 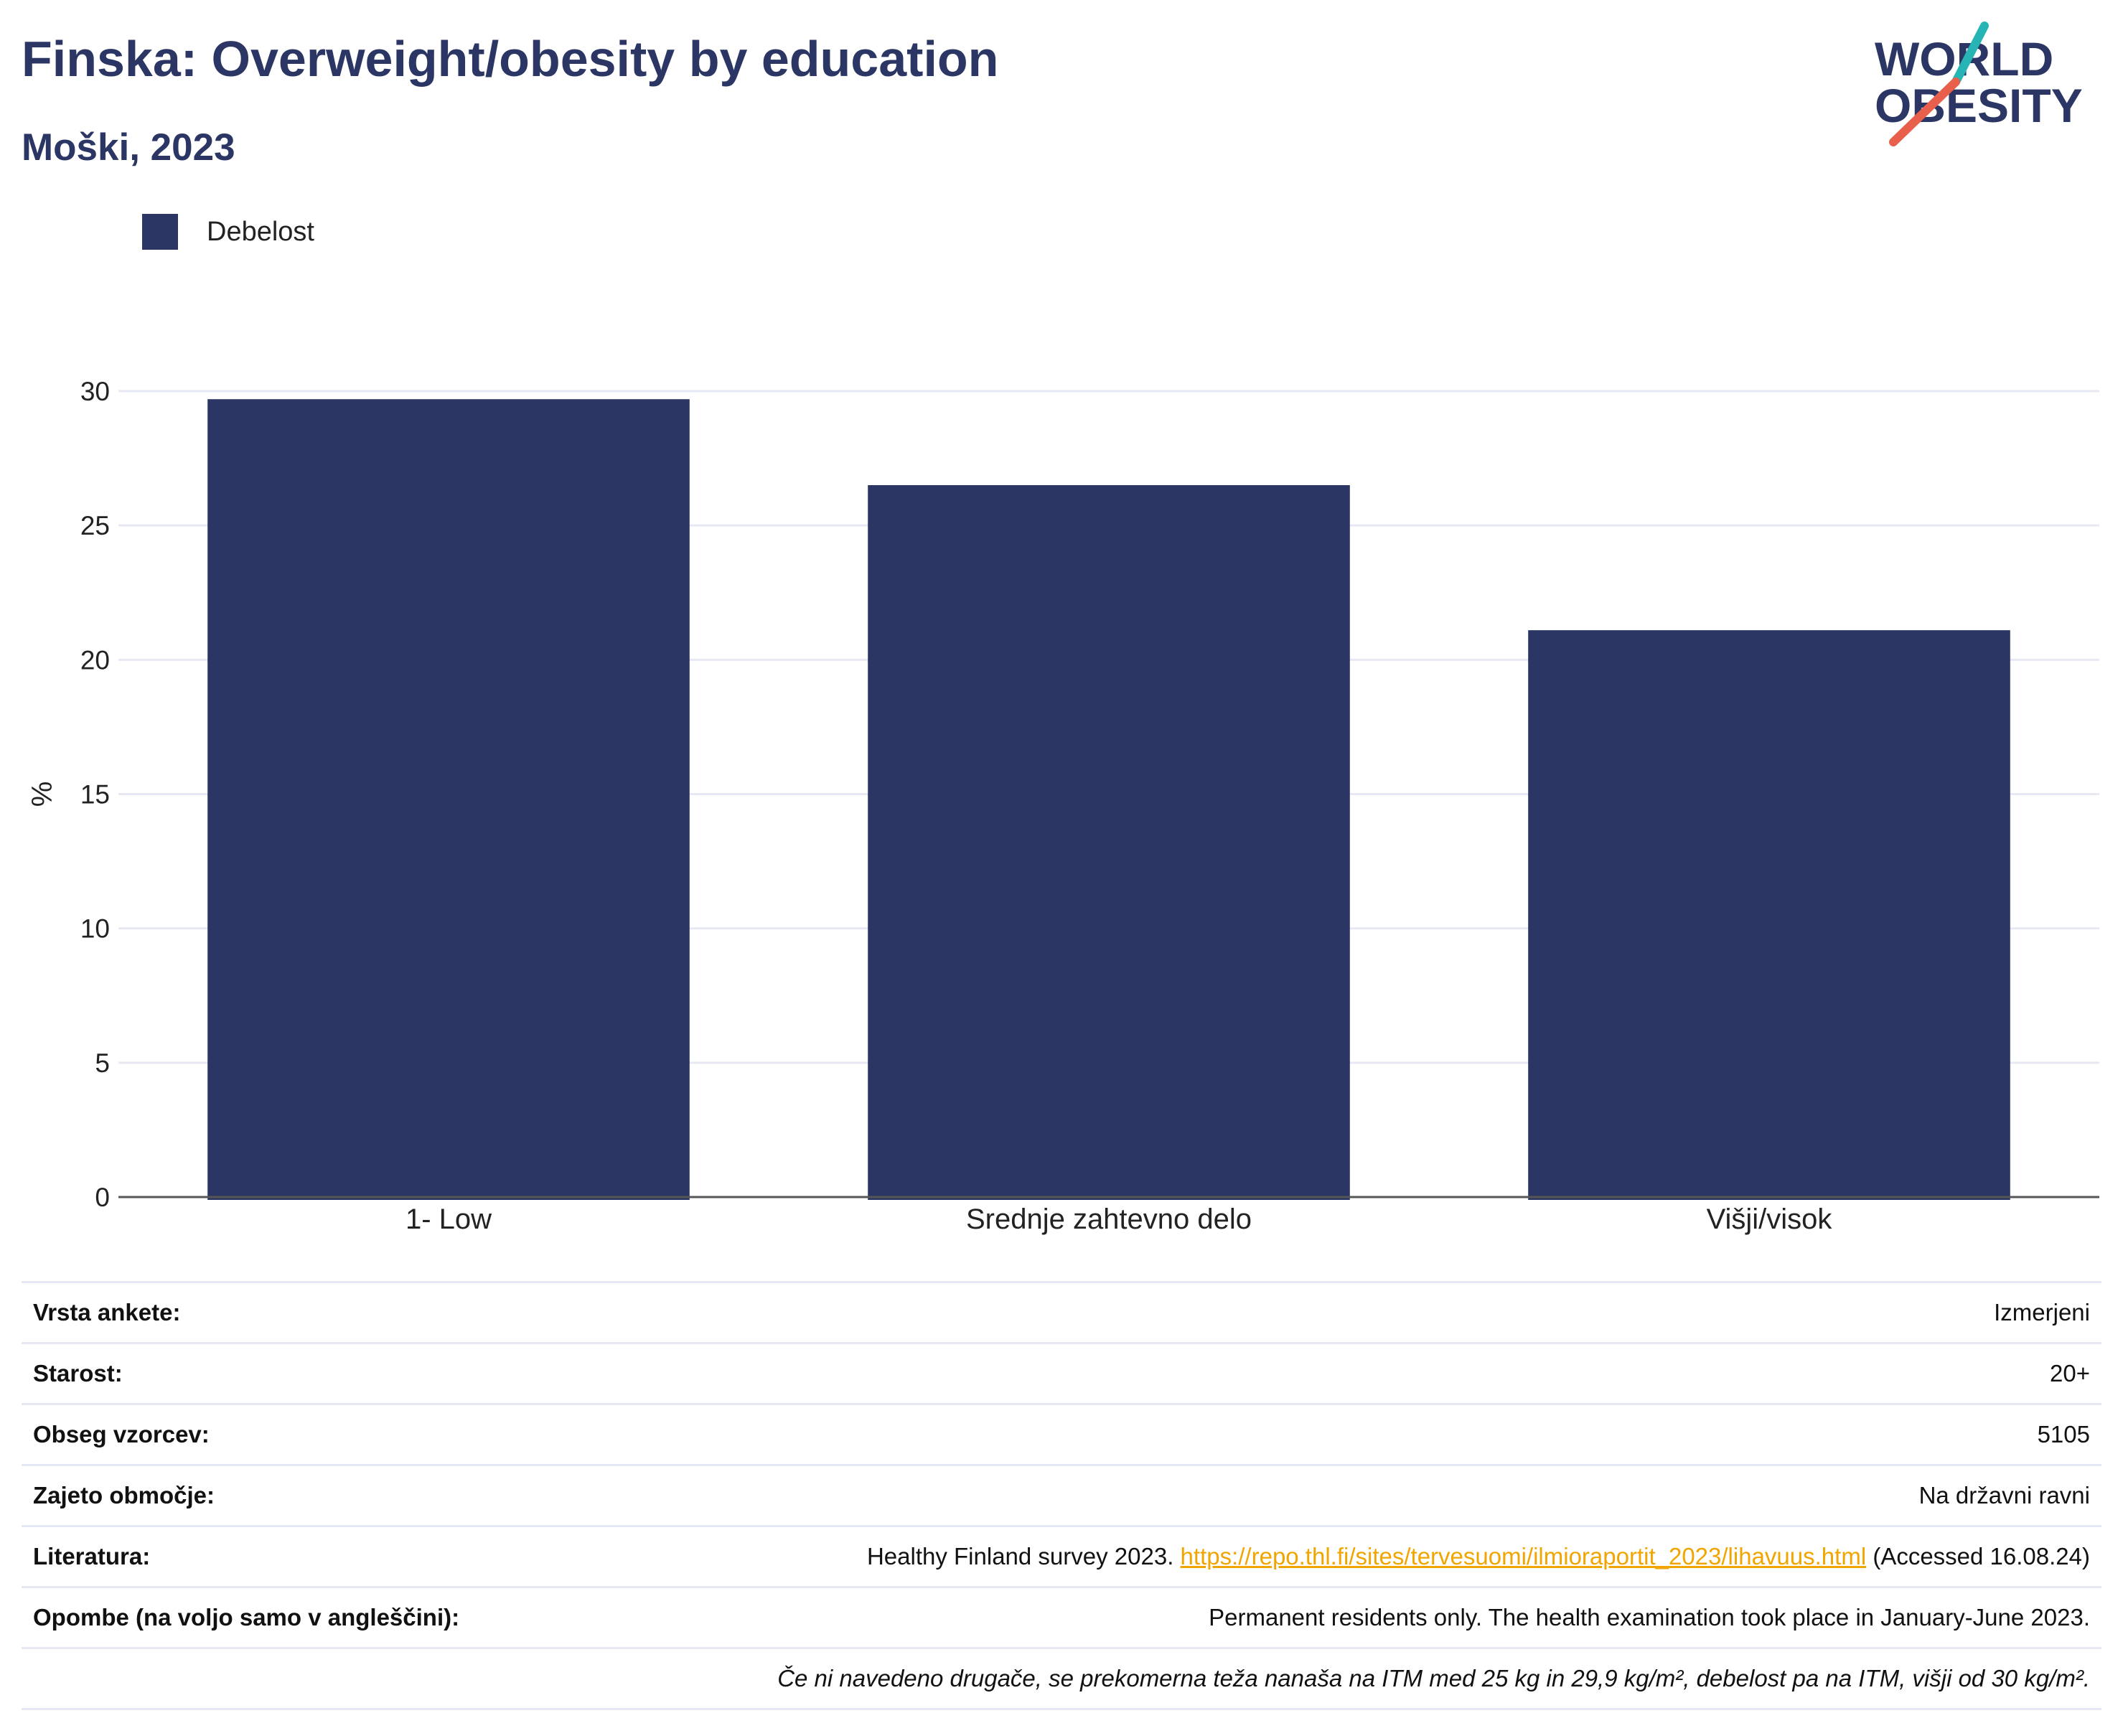 What do you see at coordinates (1109, 1219) in the screenshot?
I see `x-tick-label: Srednje zahtevno delo` at bounding box center [1109, 1219].